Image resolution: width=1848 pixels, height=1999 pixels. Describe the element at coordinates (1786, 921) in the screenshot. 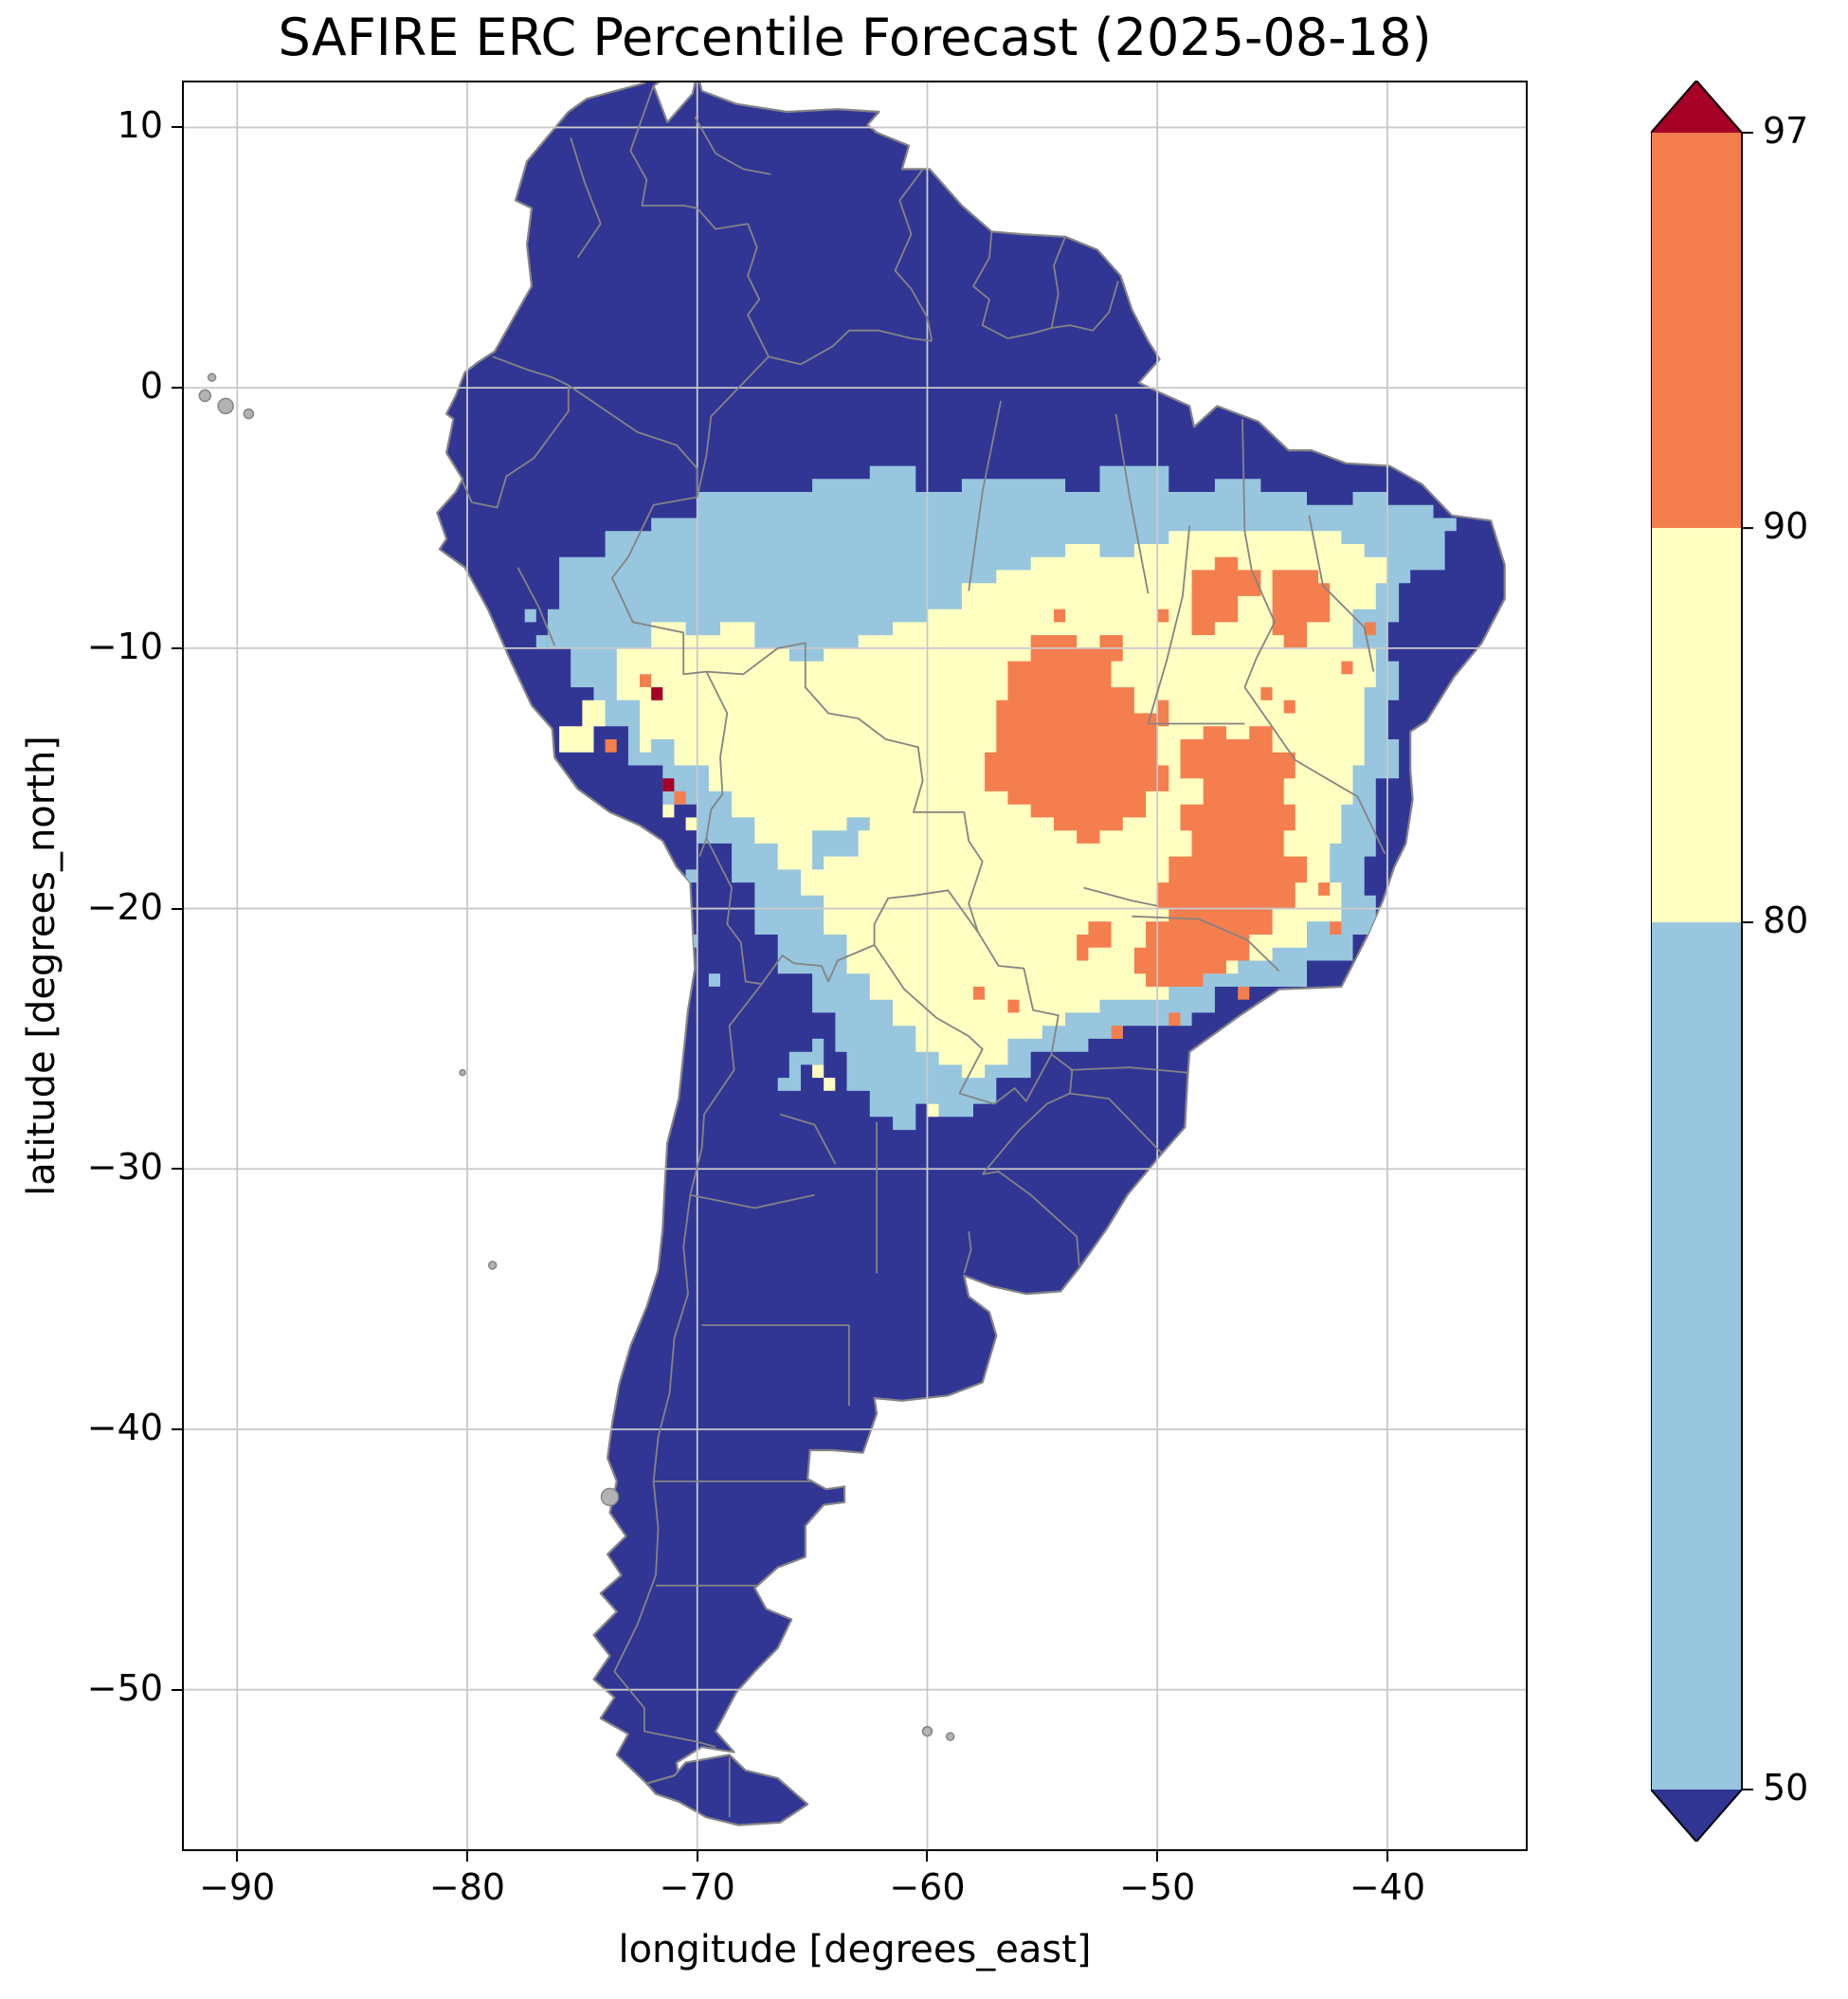

I see `colorbar-tick-label: 80` at that location.